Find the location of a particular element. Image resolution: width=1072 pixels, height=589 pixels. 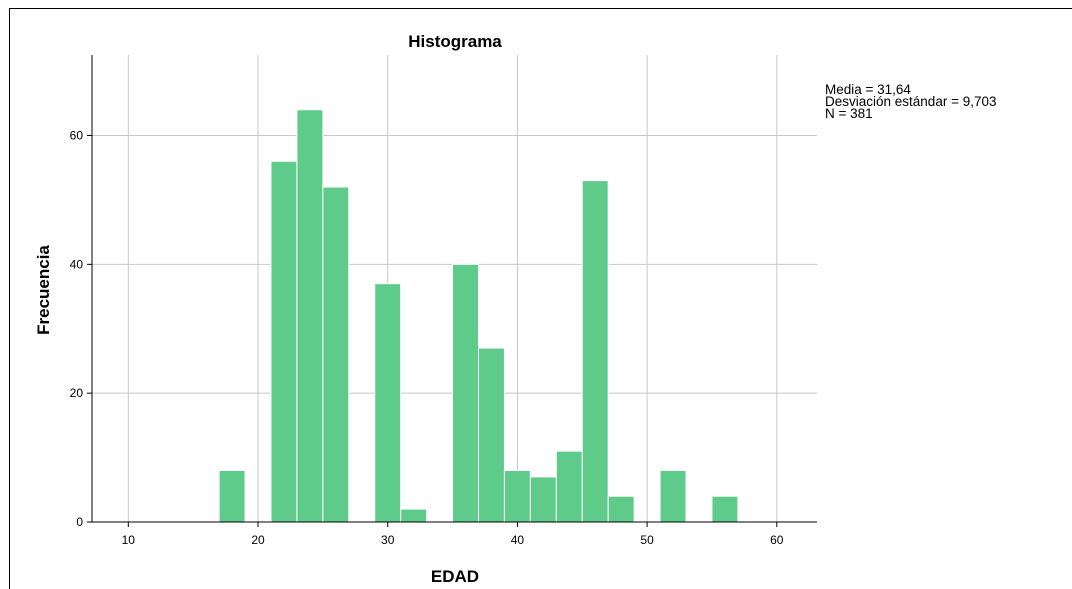

chart-title: Histograma is located at coordinates (455, 41).